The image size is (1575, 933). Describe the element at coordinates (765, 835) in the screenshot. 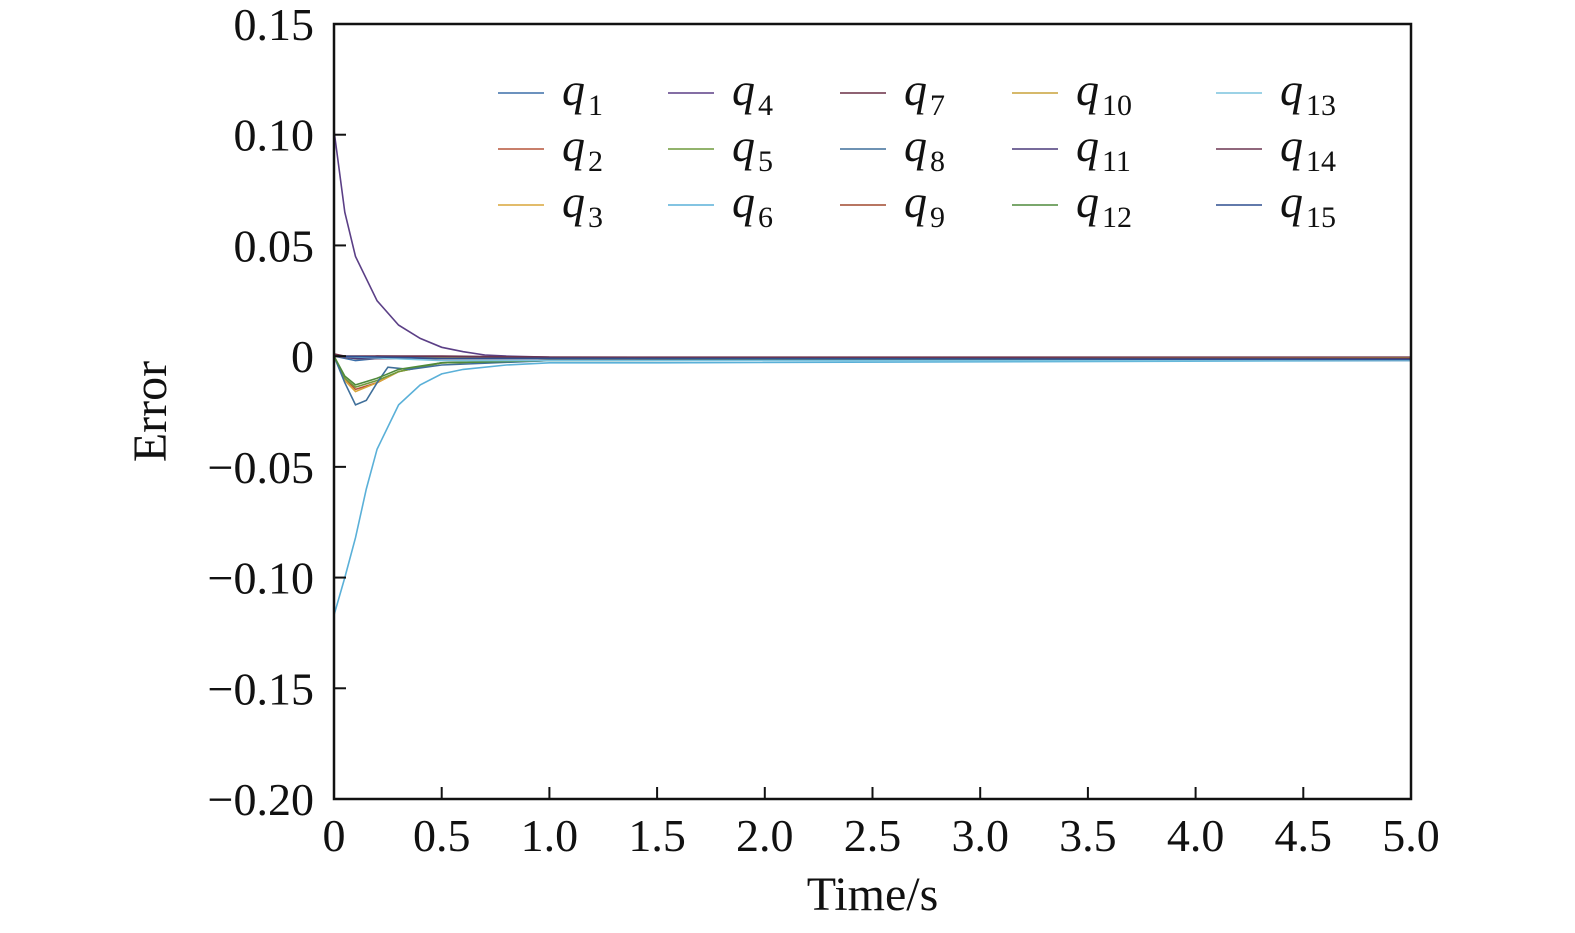

I see `x-tick-label: 2.0` at that location.